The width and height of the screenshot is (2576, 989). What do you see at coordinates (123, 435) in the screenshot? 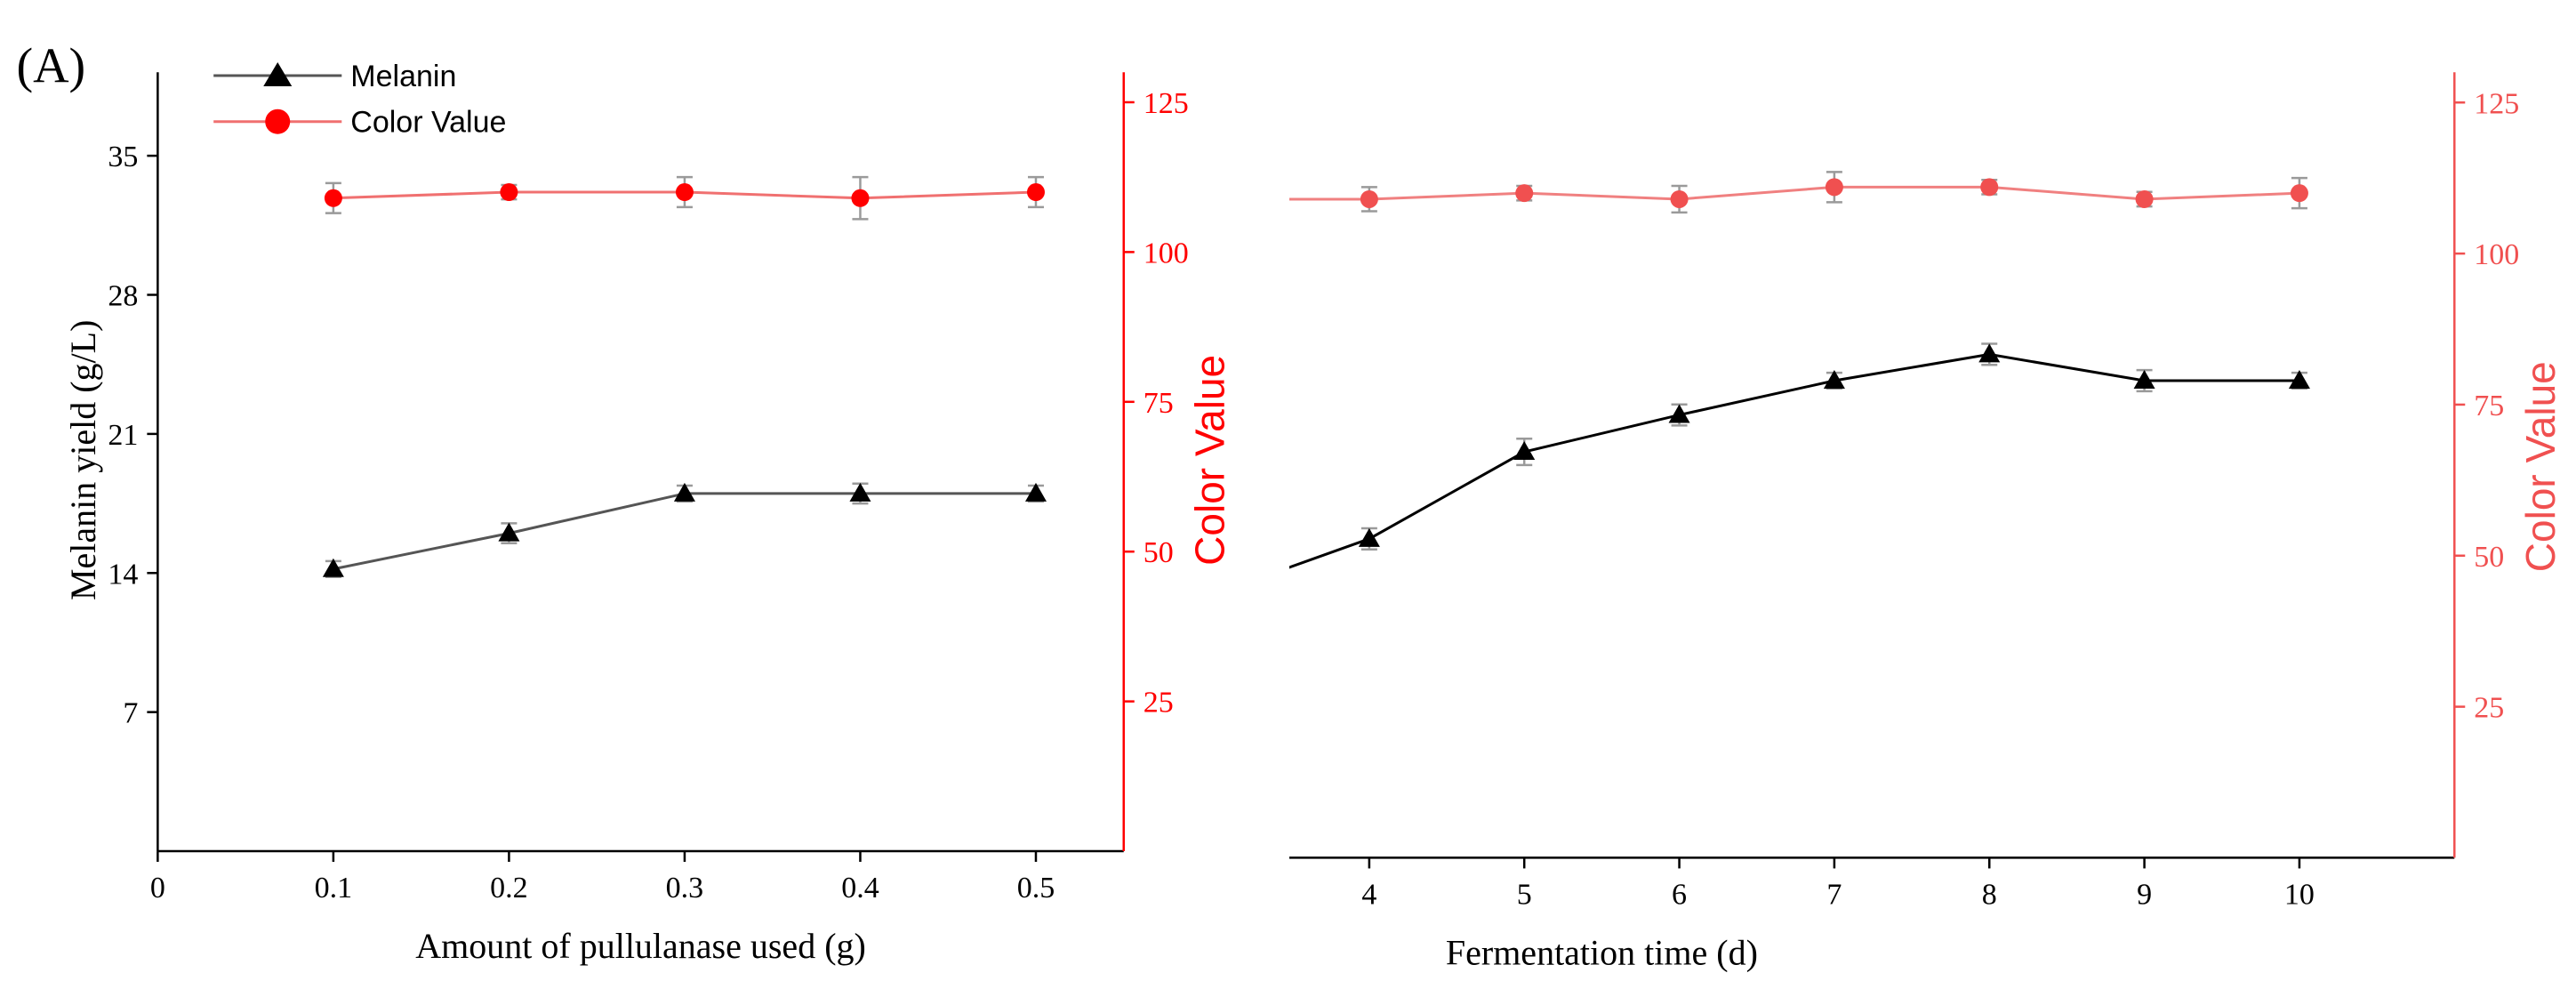
I see `y-tick-label-a-2: 21` at bounding box center [123, 435].